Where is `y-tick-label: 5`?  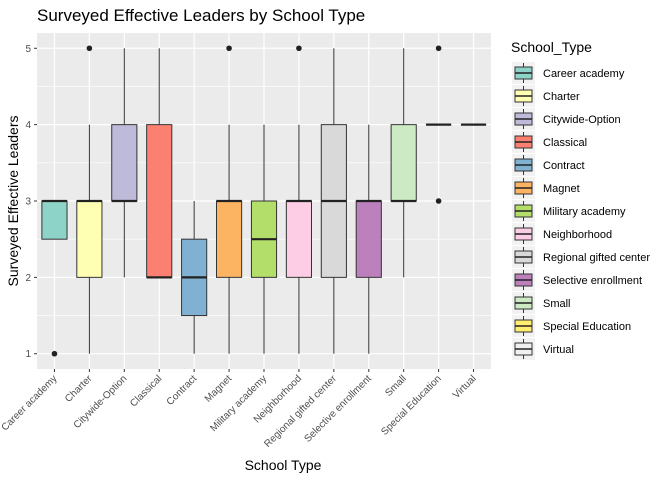
y-tick-label: 5 is located at coordinates (28, 49).